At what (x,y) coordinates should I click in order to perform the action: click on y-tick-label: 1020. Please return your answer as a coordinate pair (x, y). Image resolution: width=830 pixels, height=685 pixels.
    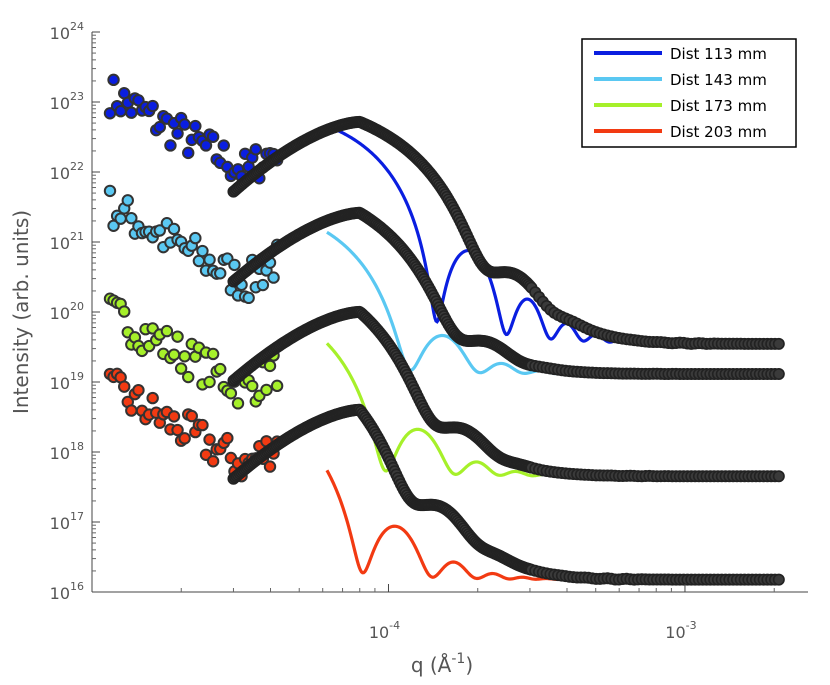
    Looking at the image, I should click on (67, 311).